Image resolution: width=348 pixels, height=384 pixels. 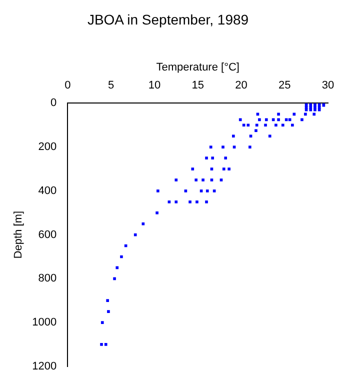 What do you see at coordinates (47, 147) in the screenshot?
I see `y-tick-label: 200` at bounding box center [47, 147].